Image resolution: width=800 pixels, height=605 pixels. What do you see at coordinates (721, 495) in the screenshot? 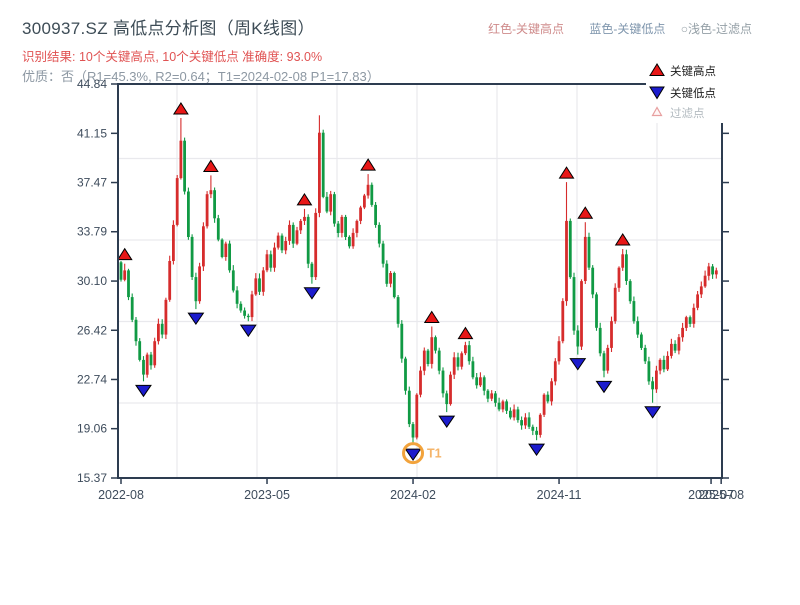
I see `x-tick-label: 2025-08` at bounding box center [721, 495].